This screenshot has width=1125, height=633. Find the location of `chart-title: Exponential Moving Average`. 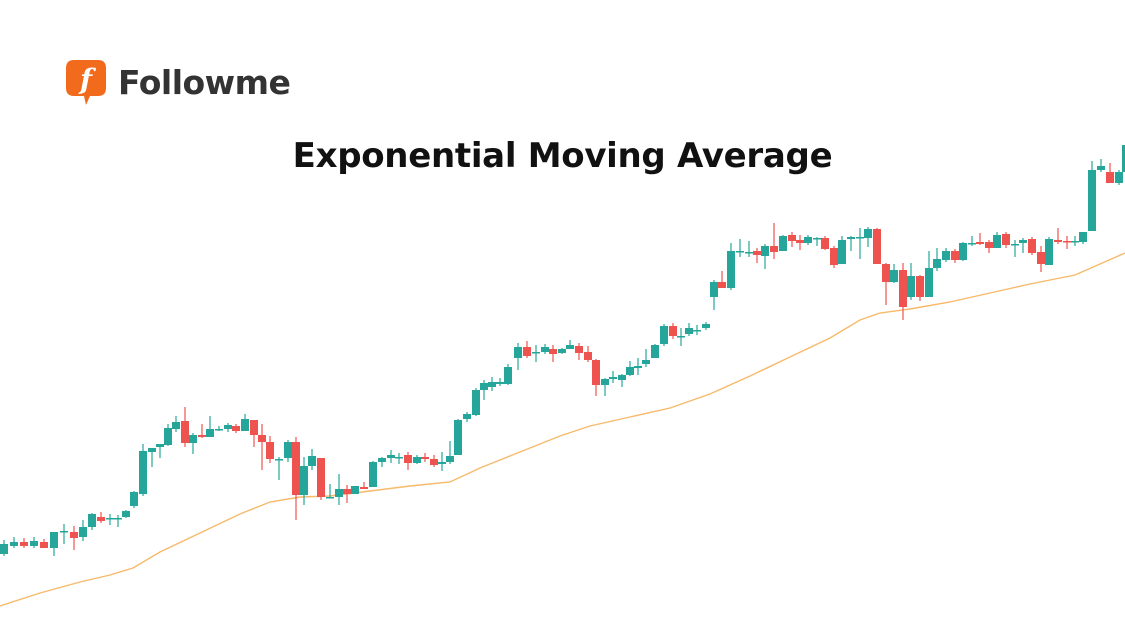

chart-title: Exponential Moving Average is located at coordinates (562, 156).